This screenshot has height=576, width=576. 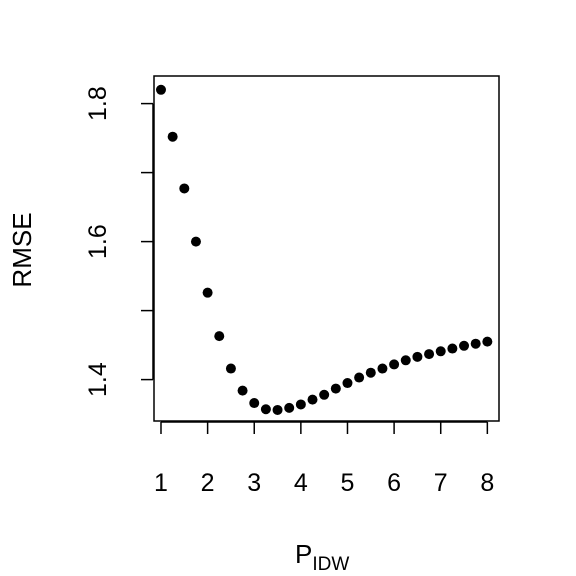 I want to click on x-tick-label: 2, so click(x=208, y=483).